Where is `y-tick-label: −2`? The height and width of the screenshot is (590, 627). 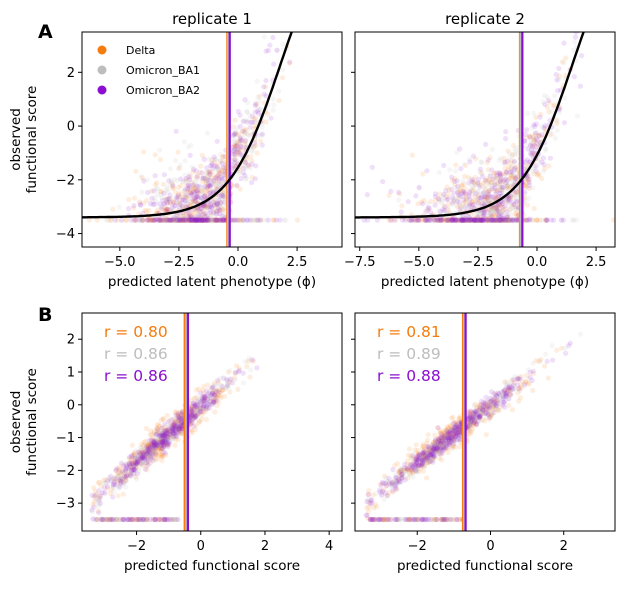
y-tick-label: −2 is located at coordinates (65, 180).